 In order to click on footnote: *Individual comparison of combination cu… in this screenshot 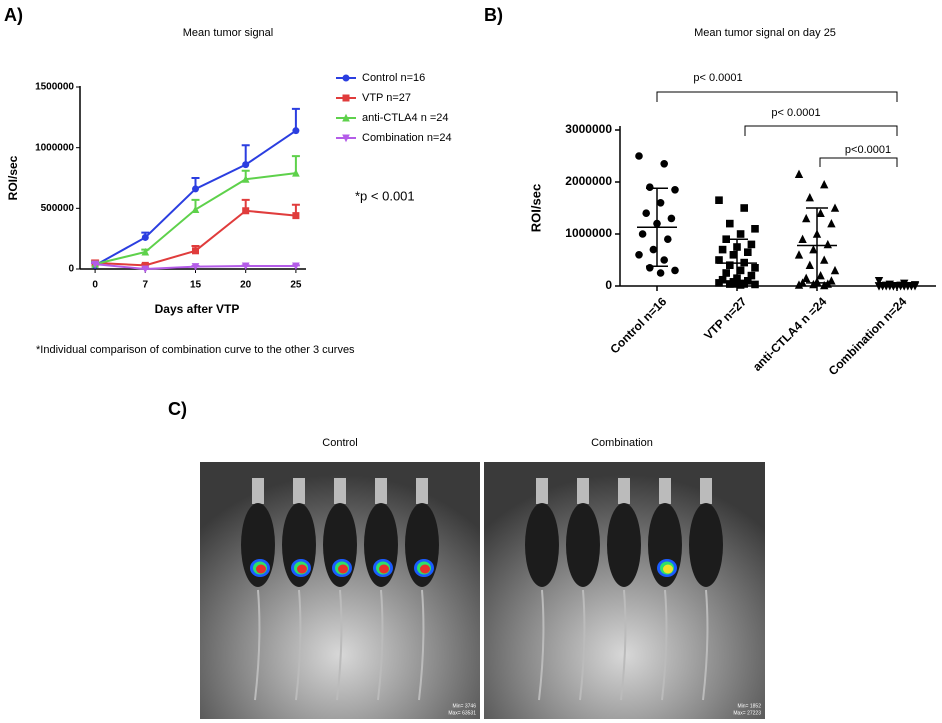, I will do `click(195, 350)`.